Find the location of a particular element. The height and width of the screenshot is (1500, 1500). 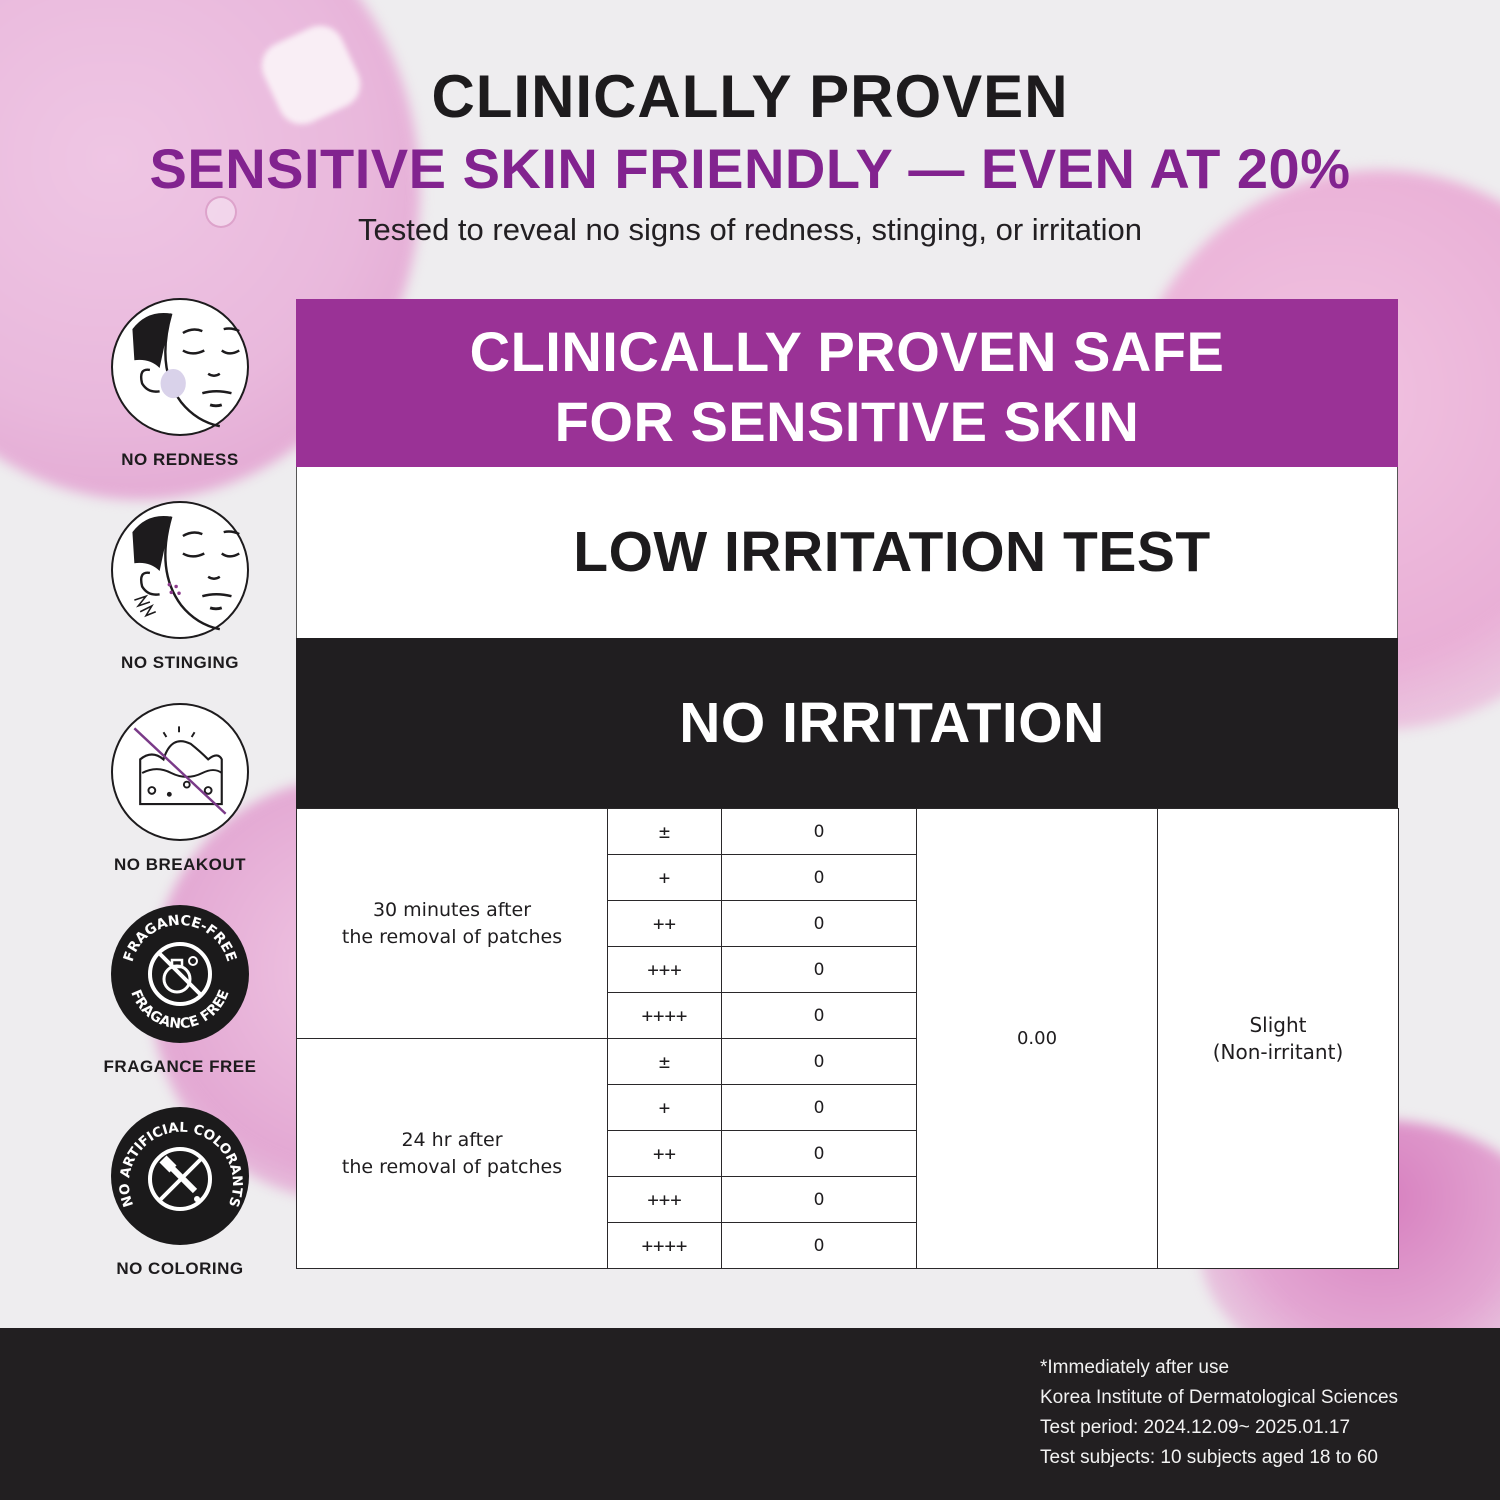

mean-score-cell: 0.00 is located at coordinates (1037, 1038).